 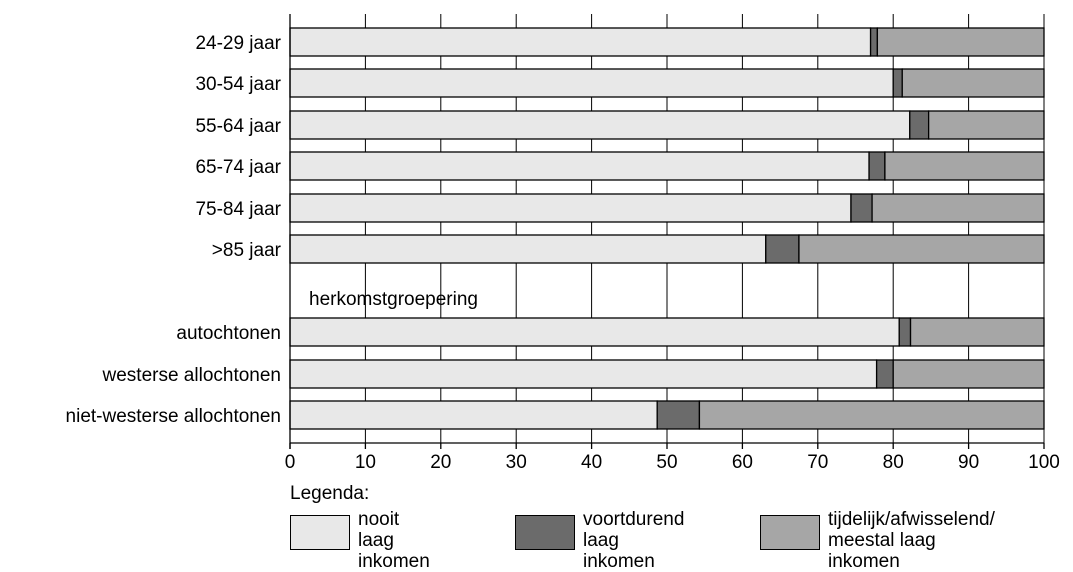 What do you see at coordinates (591, 462) in the screenshot?
I see `x-tick-label-40: 40` at bounding box center [591, 462].